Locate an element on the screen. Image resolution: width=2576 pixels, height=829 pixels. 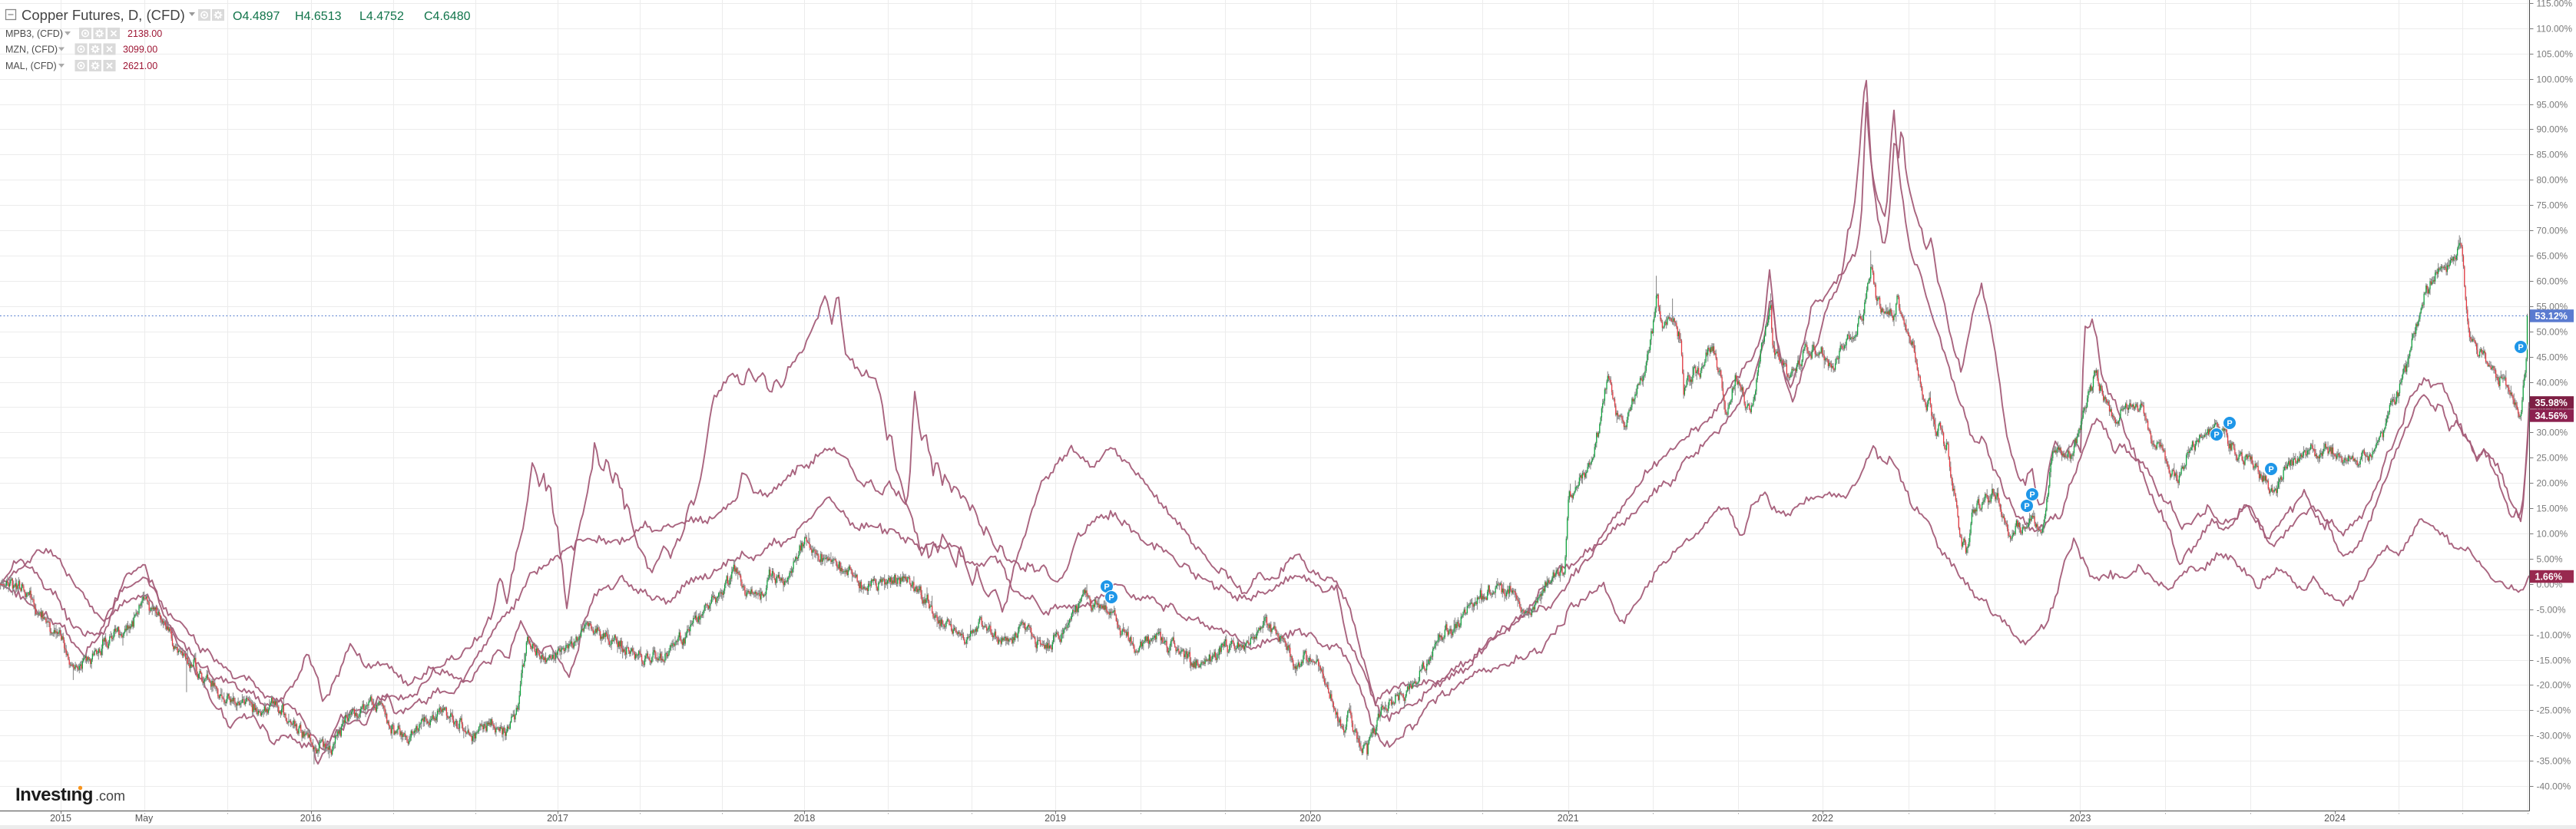
svg-text: 110.00% is located at coordinates (2555, 29).